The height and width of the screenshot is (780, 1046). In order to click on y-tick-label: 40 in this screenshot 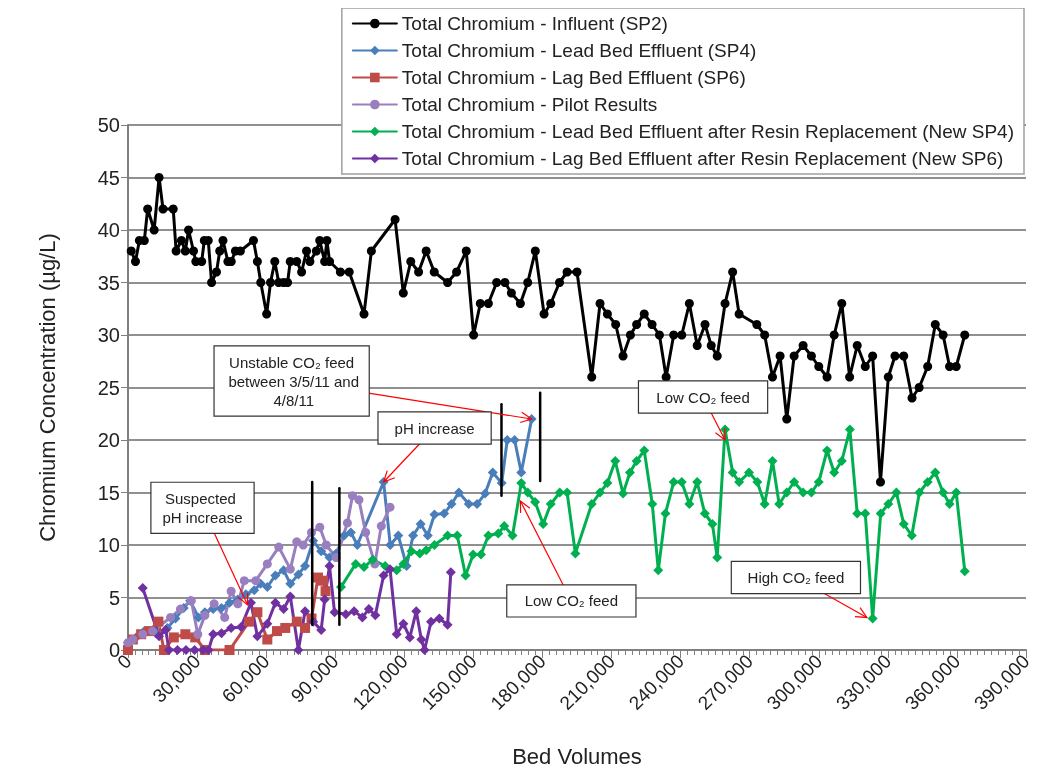, I will do `click(108, 230)`.